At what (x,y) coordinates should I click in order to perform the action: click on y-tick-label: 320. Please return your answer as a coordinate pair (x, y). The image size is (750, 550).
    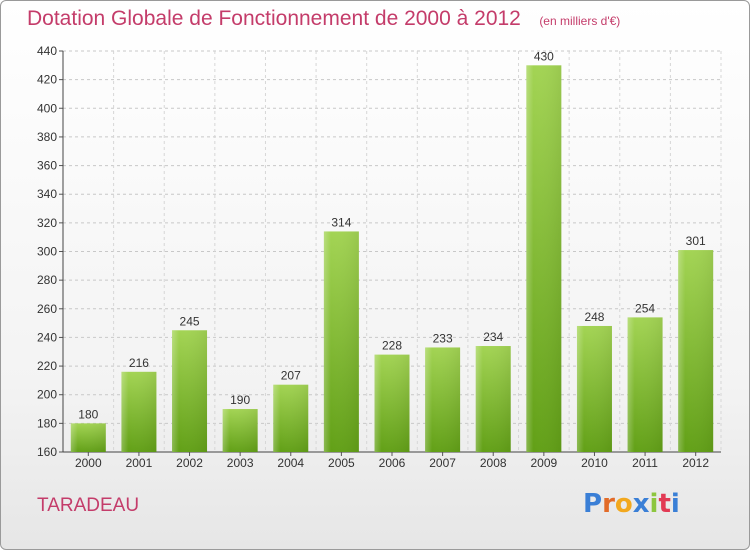
    Looking at the image, I should click on (47, 223).